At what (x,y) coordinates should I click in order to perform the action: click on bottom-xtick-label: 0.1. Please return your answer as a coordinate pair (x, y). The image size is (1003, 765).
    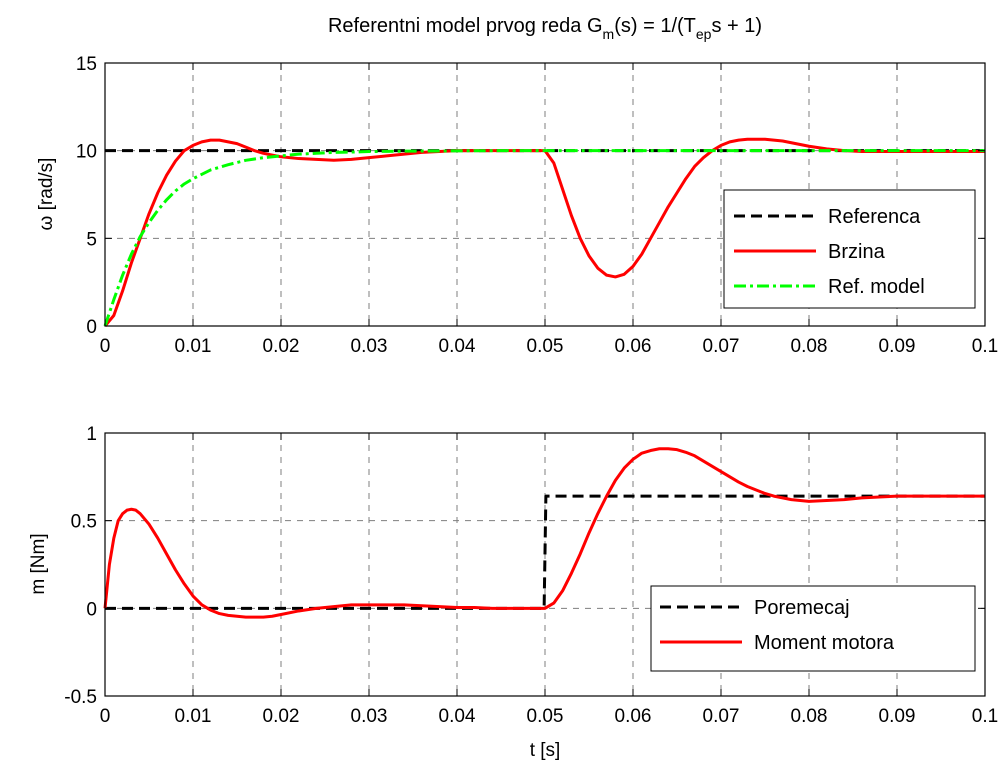
    Looking at the image, I should click on (985, 716).